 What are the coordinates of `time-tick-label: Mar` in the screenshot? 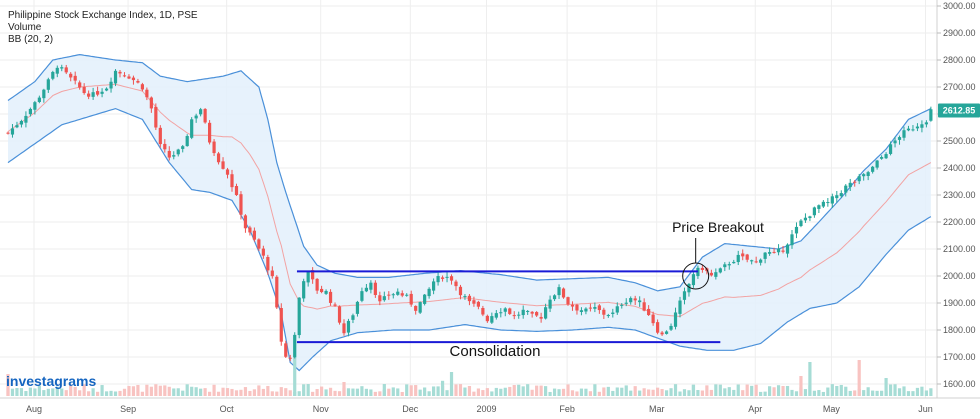 It's located at (657, 409).